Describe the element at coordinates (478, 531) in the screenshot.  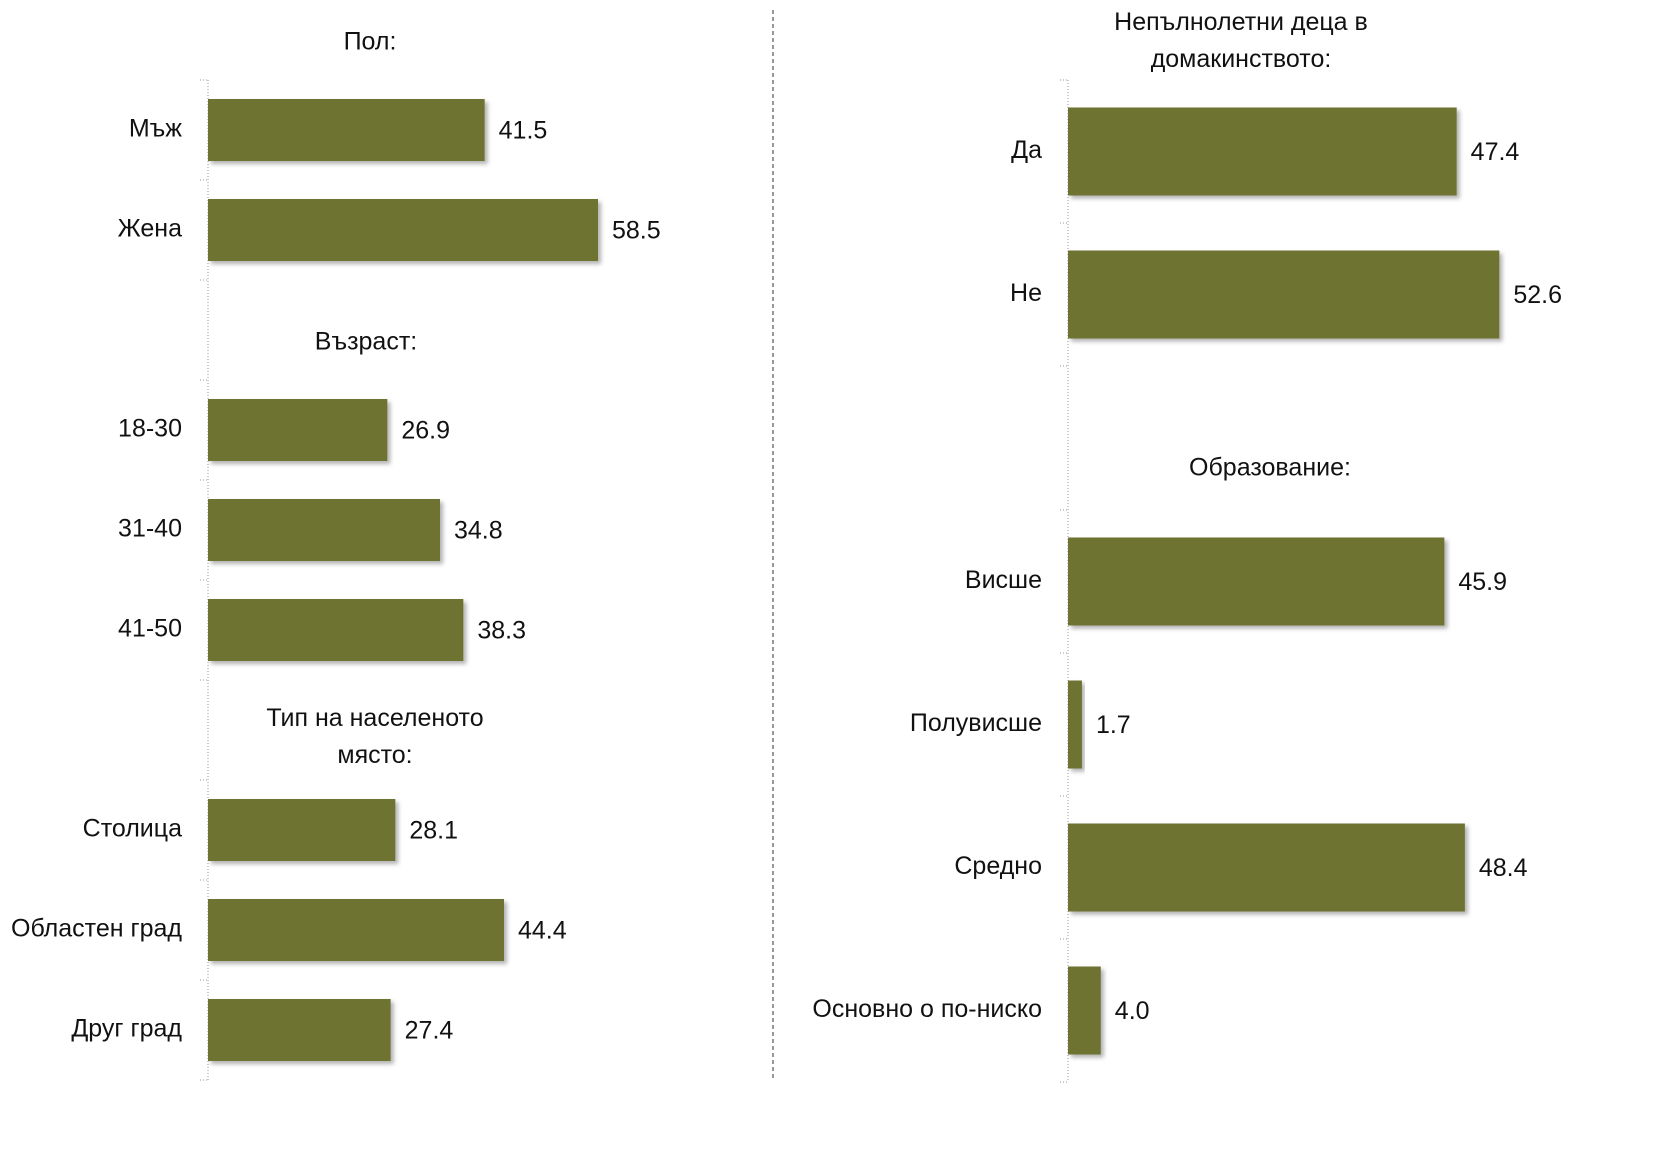
I see `value-label: 34.8` at that location.